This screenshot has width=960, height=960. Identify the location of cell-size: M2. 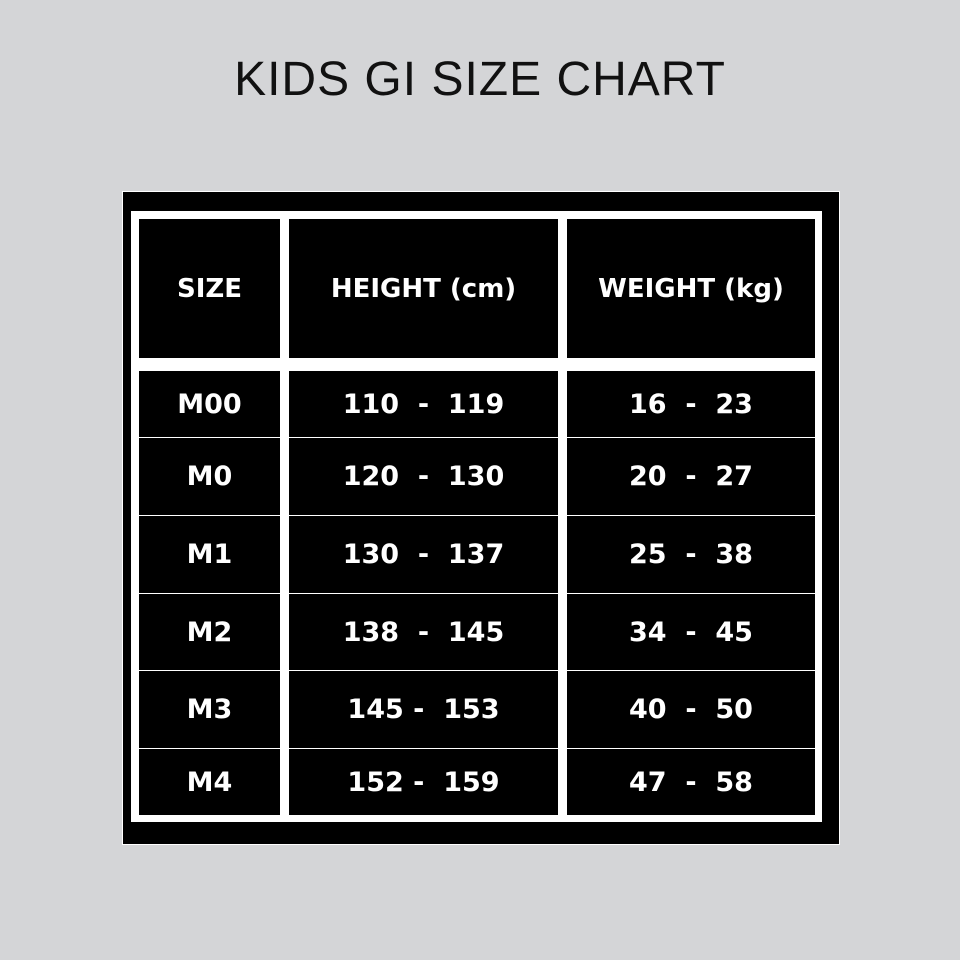
(209, 632).